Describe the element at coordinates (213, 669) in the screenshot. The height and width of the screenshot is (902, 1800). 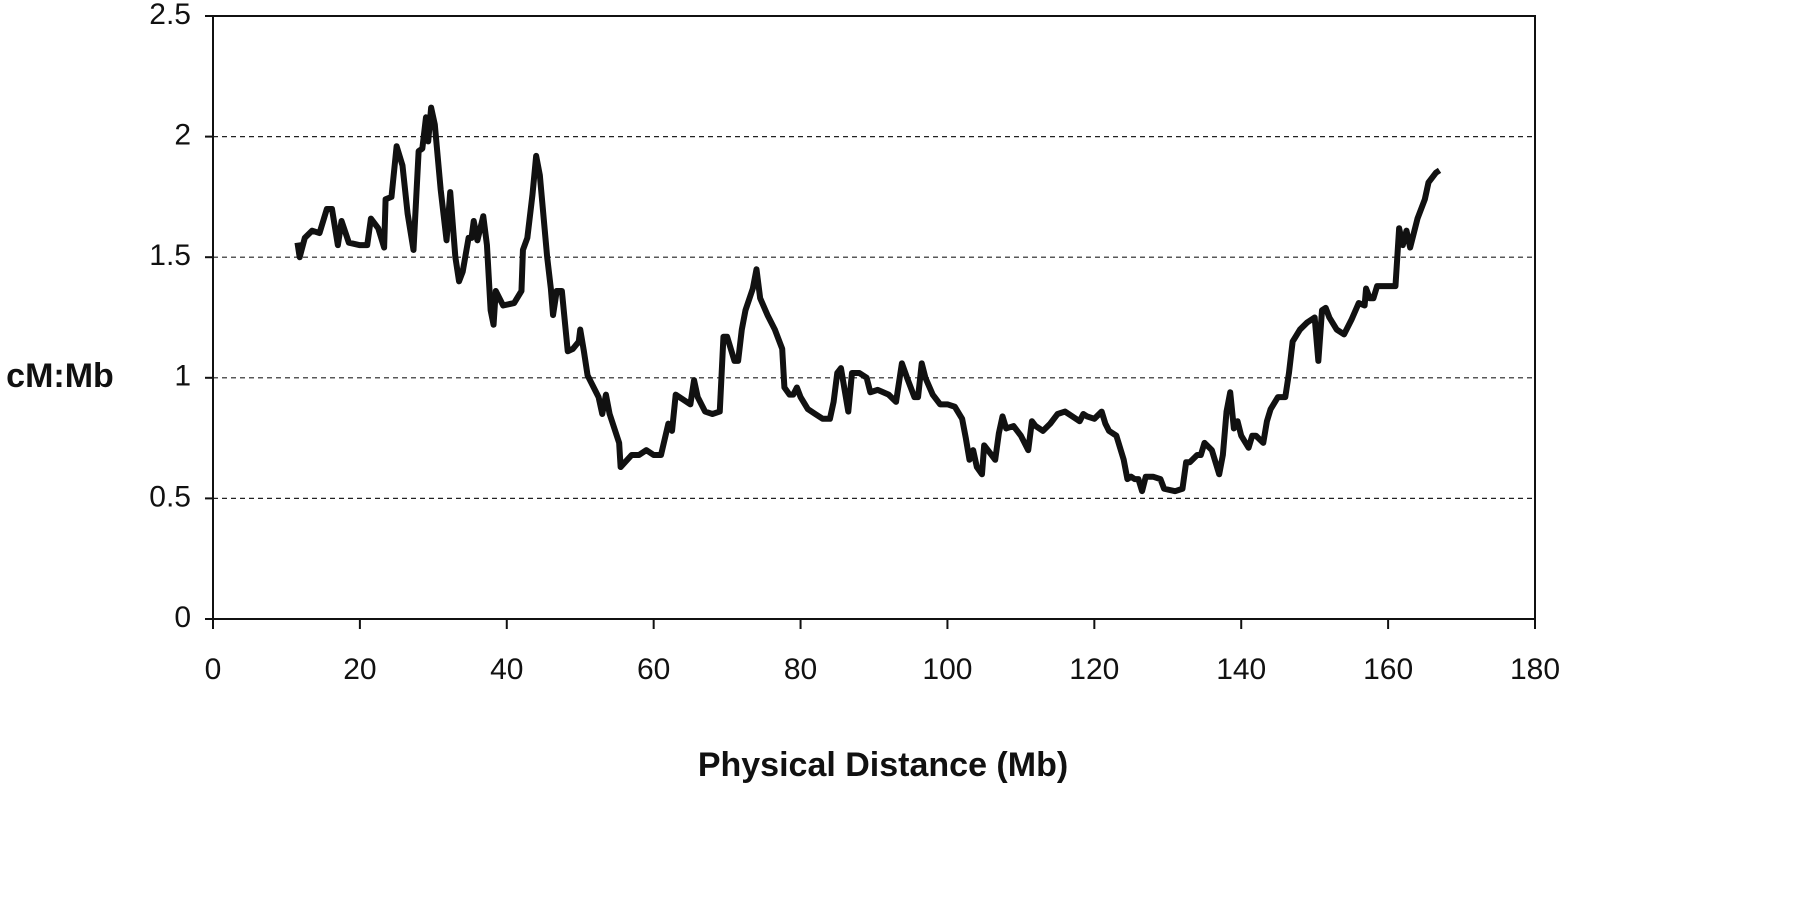
I see `x-tick-label: 0` at that location.